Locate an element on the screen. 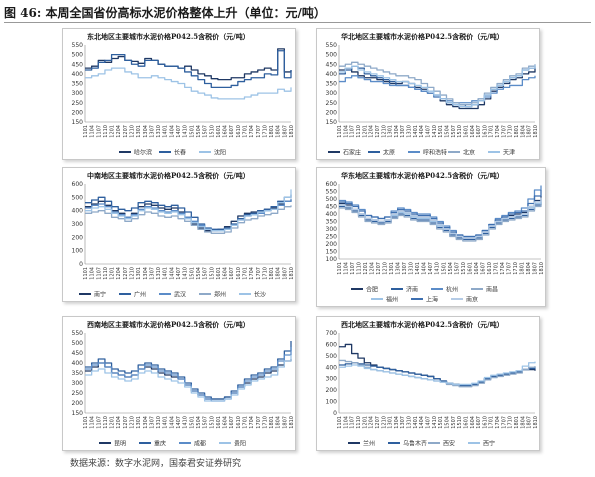 Image resolution: width=595 pixels, height=477 pixels. series-line-长春 is located at coordinates (188, 69).